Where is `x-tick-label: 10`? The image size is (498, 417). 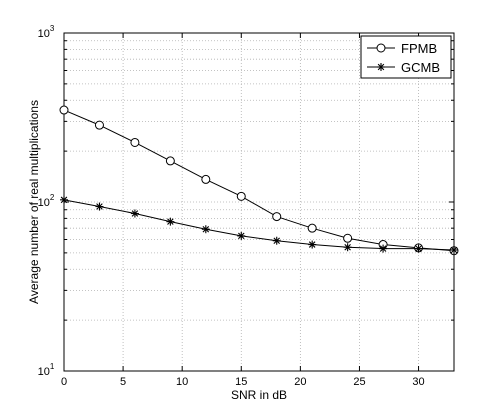
x-tick-label: 10 is located at coordinates (182, 382).